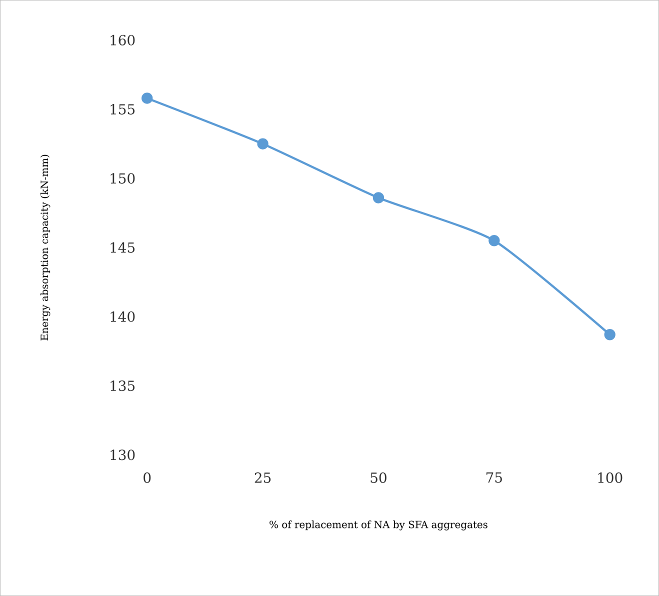 The height and width of the screenshot is (596, 659). What do you see at coordinates (122, 178) in the screenshot?
I see `y-tick-label: 150` at bounding box center [122, 178].